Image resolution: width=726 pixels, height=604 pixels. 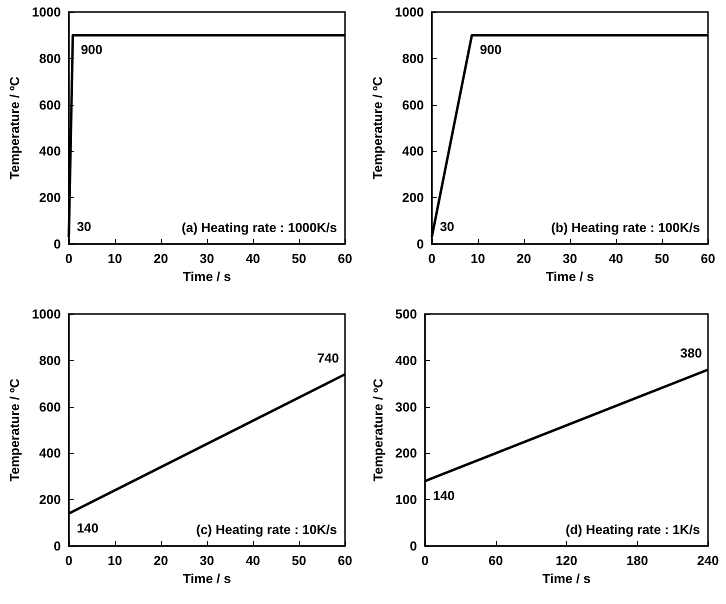 What do you see at coordinates (406, 314) in the screenshot?
I see `y-tick-label: 500` at bounding box center [406, 314].